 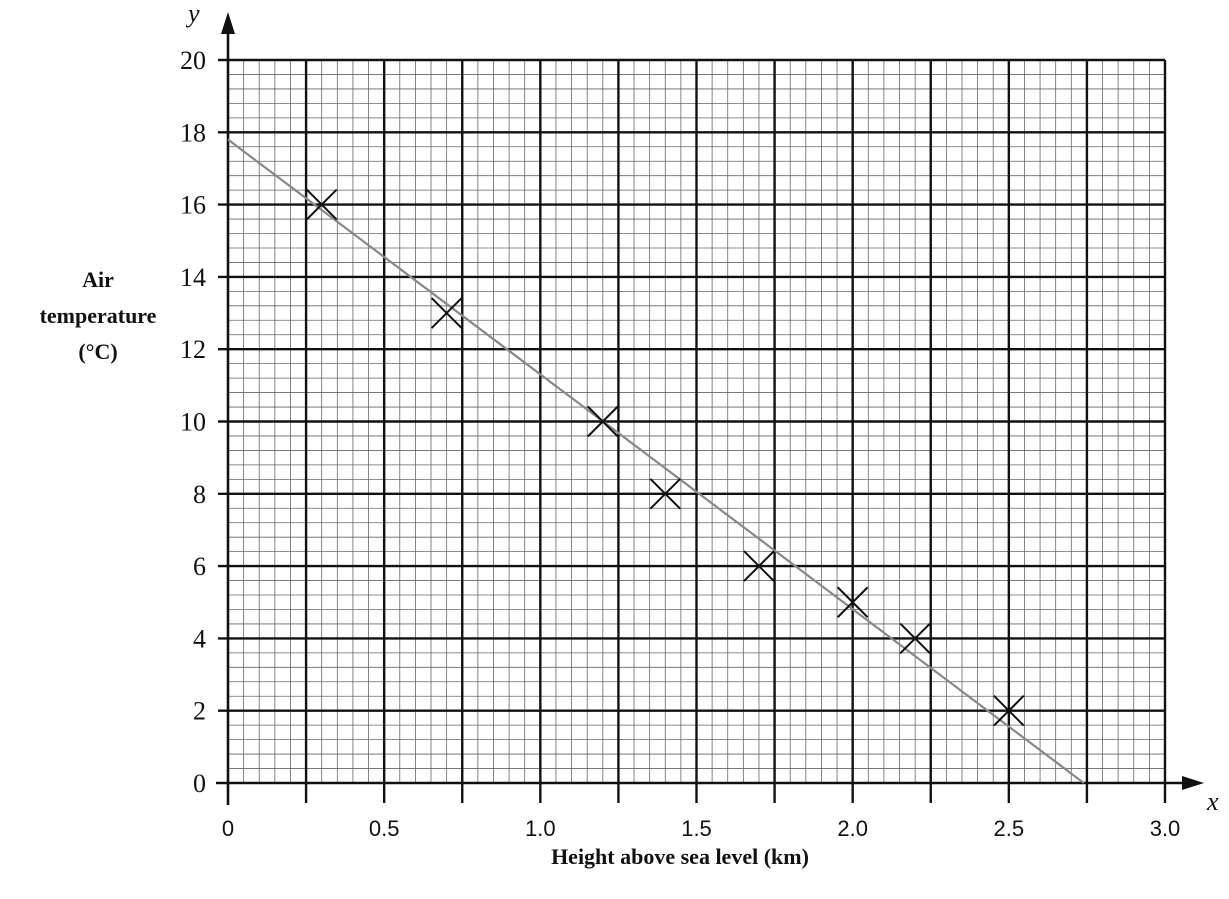 What do you see at coordinates (1193, 783) in the screenshot?
I see `x-axis-arrowhead` at bounding box center [1193, 783].